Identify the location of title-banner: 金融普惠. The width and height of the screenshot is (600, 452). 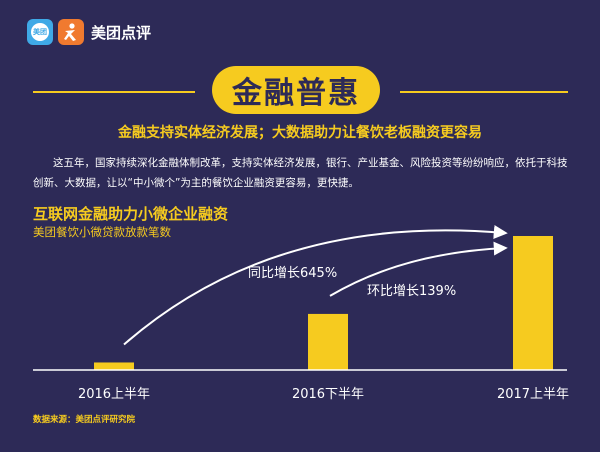
(296, 90).